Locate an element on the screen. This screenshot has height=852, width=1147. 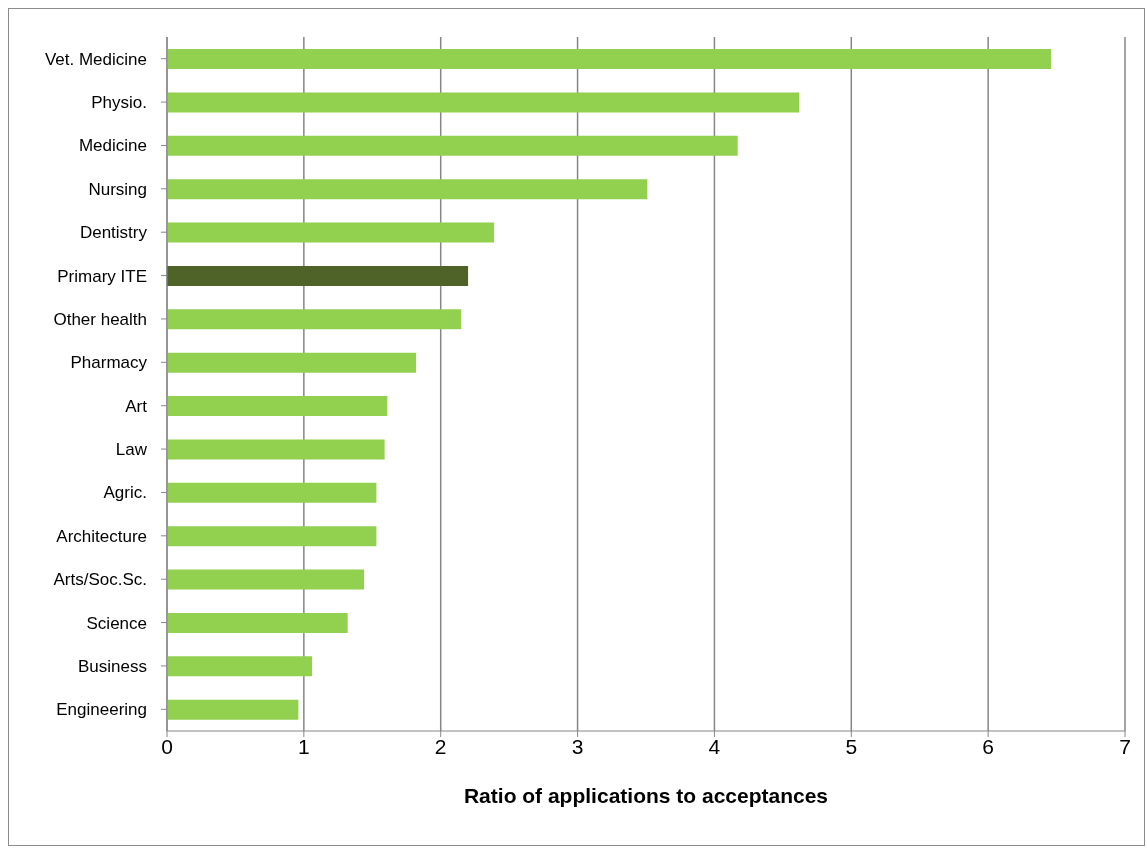
x-tick-label: 3 is located at coordinates (577, 746).